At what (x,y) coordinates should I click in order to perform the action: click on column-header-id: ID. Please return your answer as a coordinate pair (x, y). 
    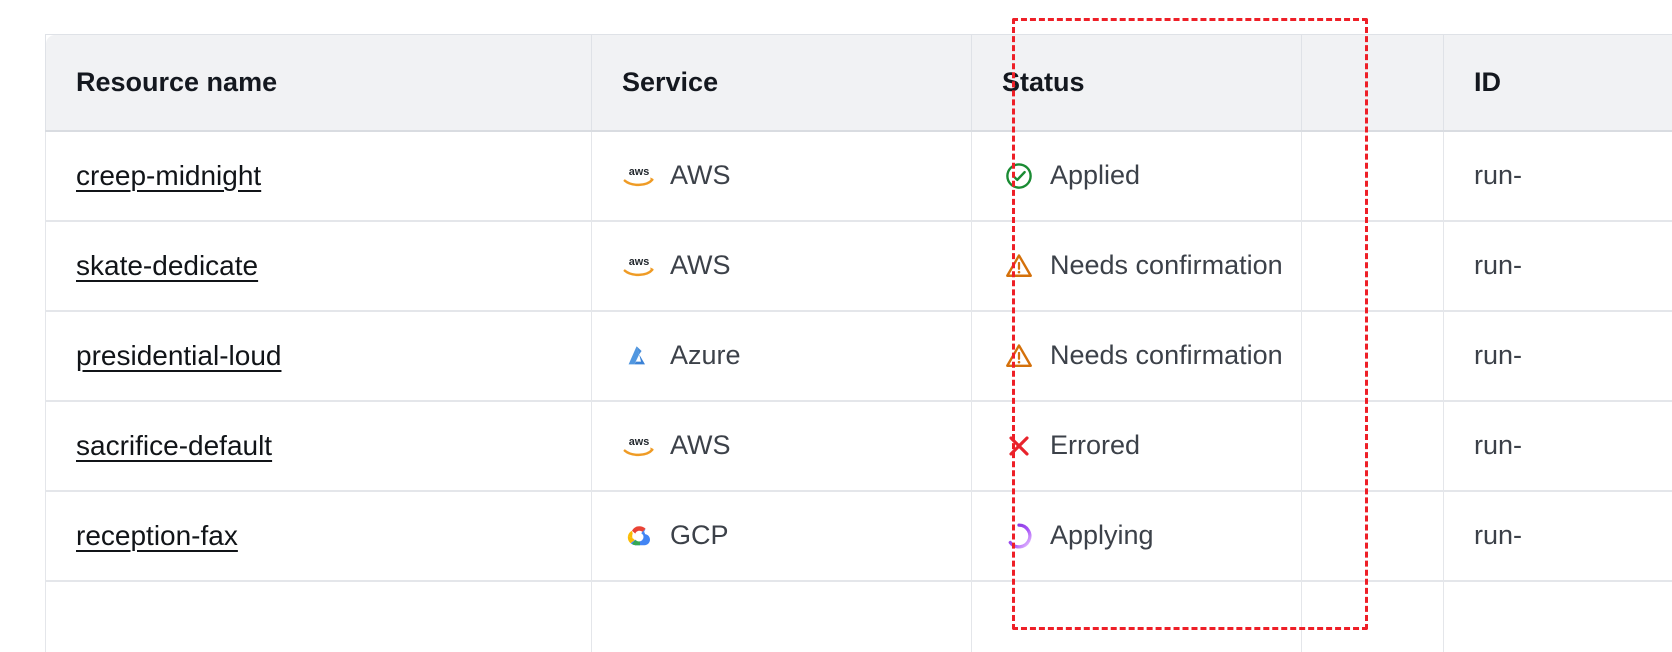
    Looking at the image, I should click on (1557, 83).